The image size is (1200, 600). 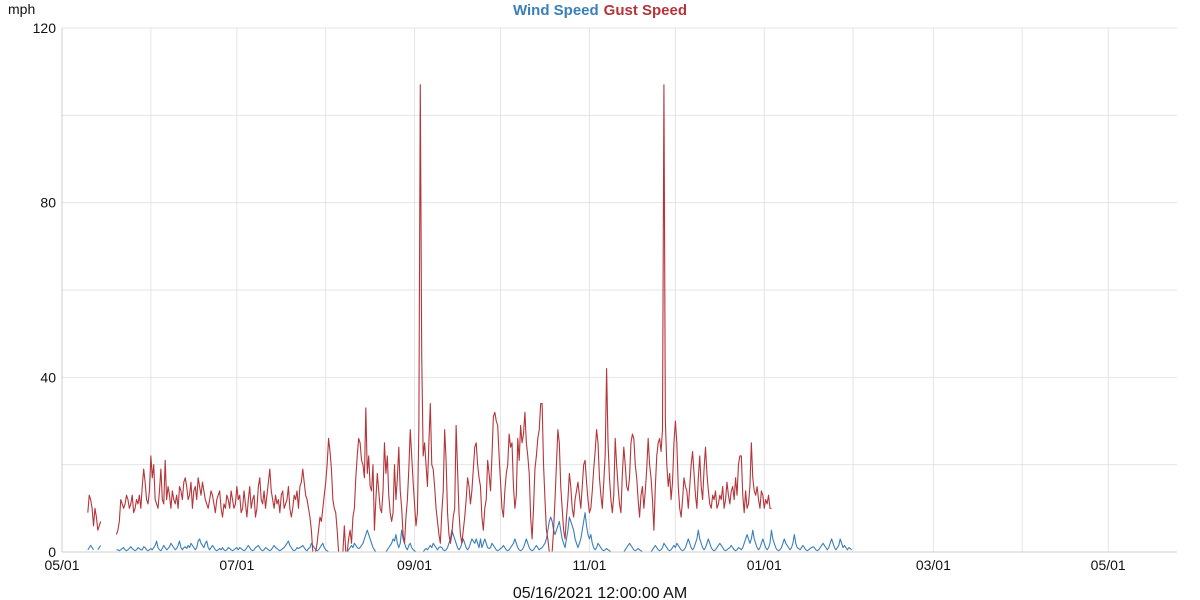 What do you see at coordinates (600, 592) in the screenshot?
I see `x-axis-label: 05/16/2021 12:00:00 AM` at bounding box center [600, 592].